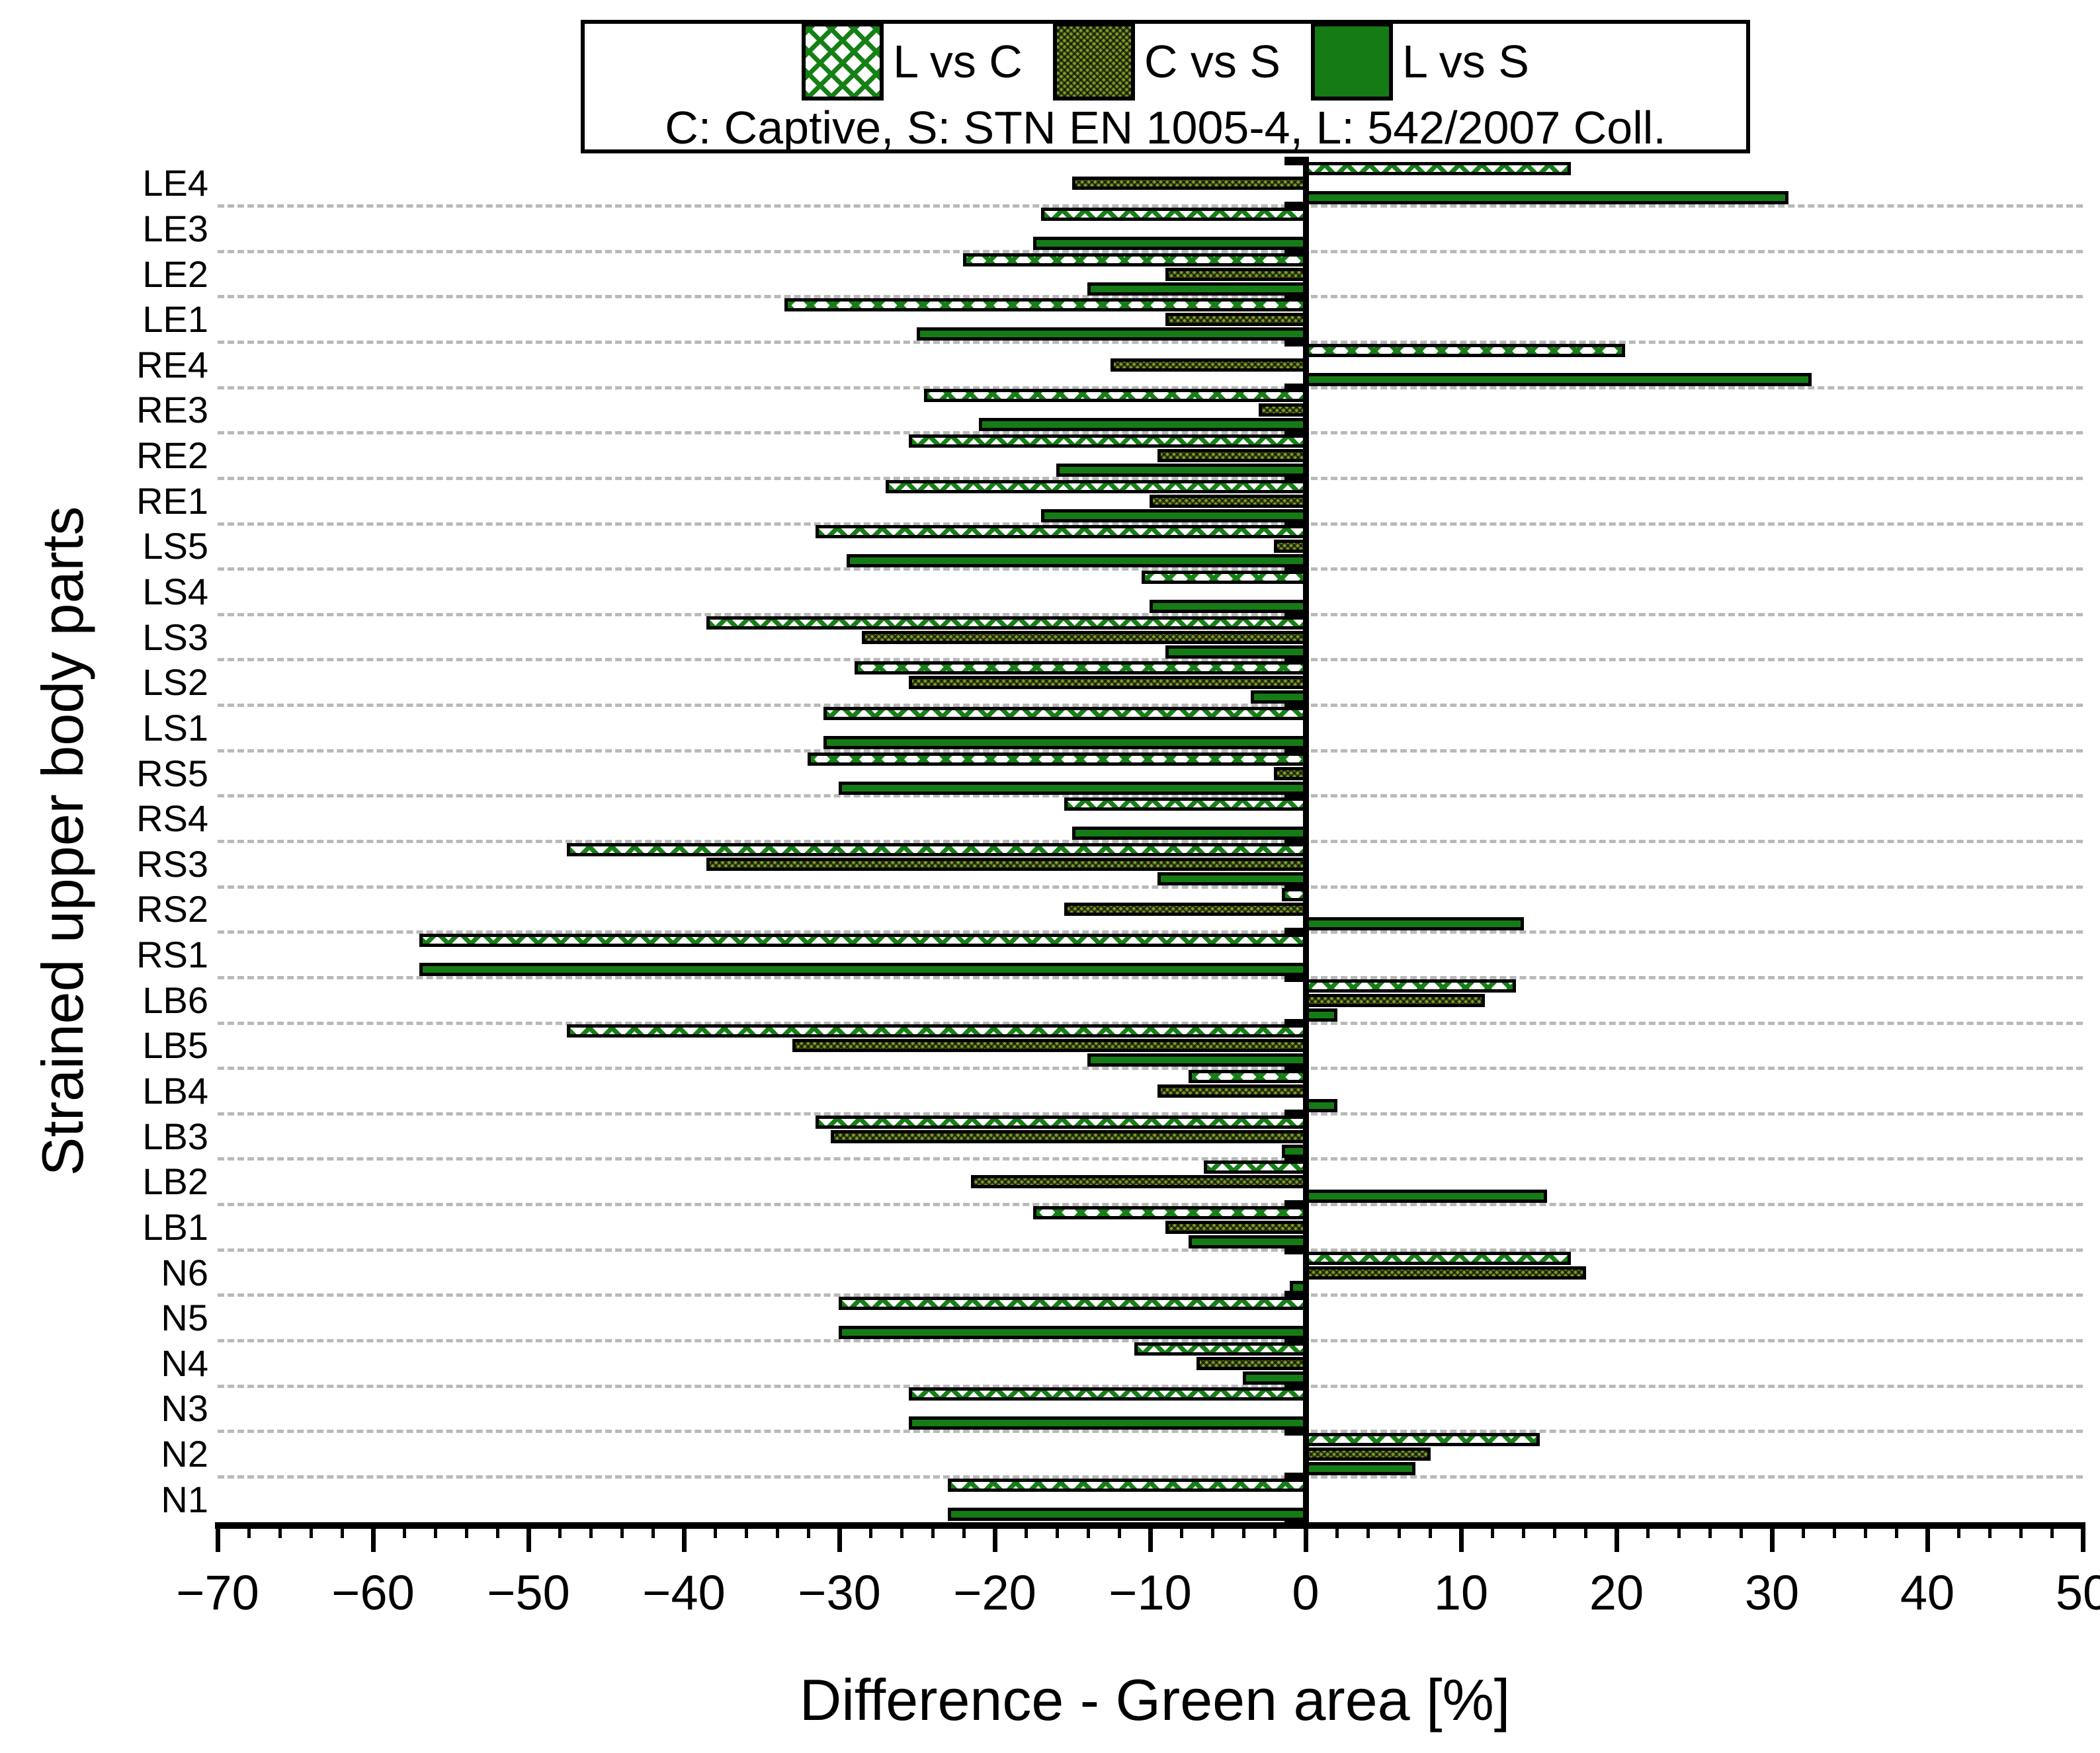  I want to click on y-axis-title: Strained upper body parts, so click(63, 841).